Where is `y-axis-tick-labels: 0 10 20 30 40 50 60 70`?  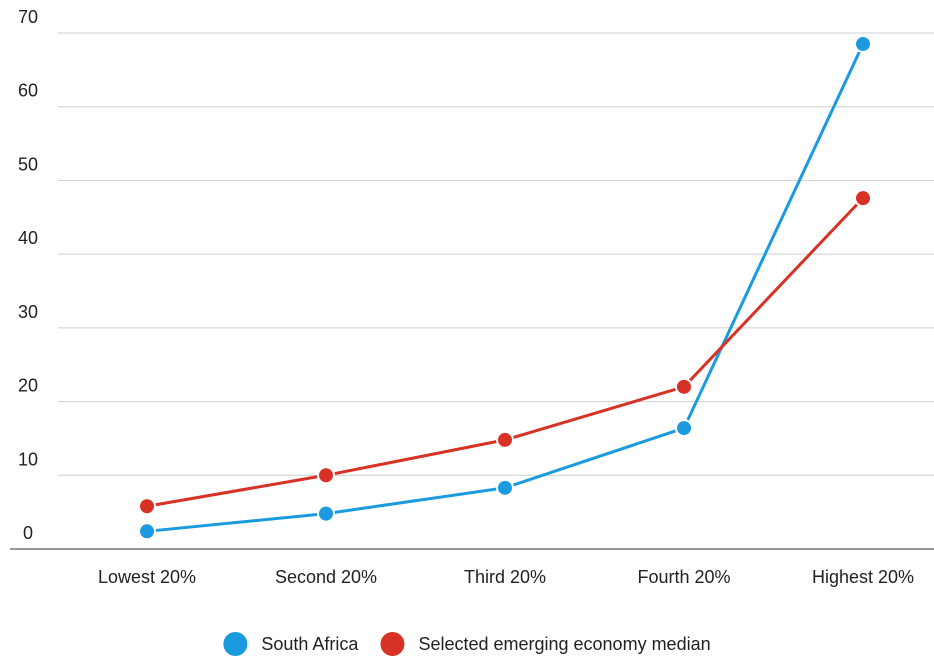 y-axis-tick-labels: 0 10 20 30 40 50 60 70 is located at coordinates (28, 275).